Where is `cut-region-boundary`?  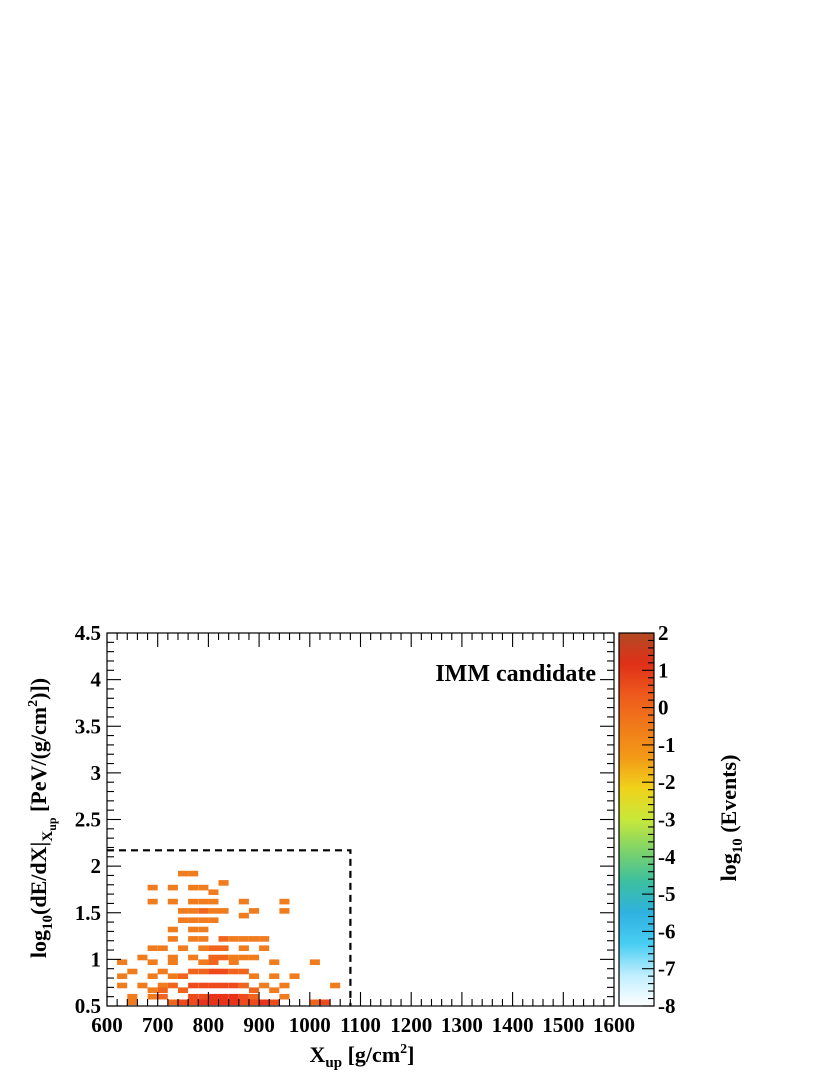
cut-region-boundary is located at coordinates (229, 927).